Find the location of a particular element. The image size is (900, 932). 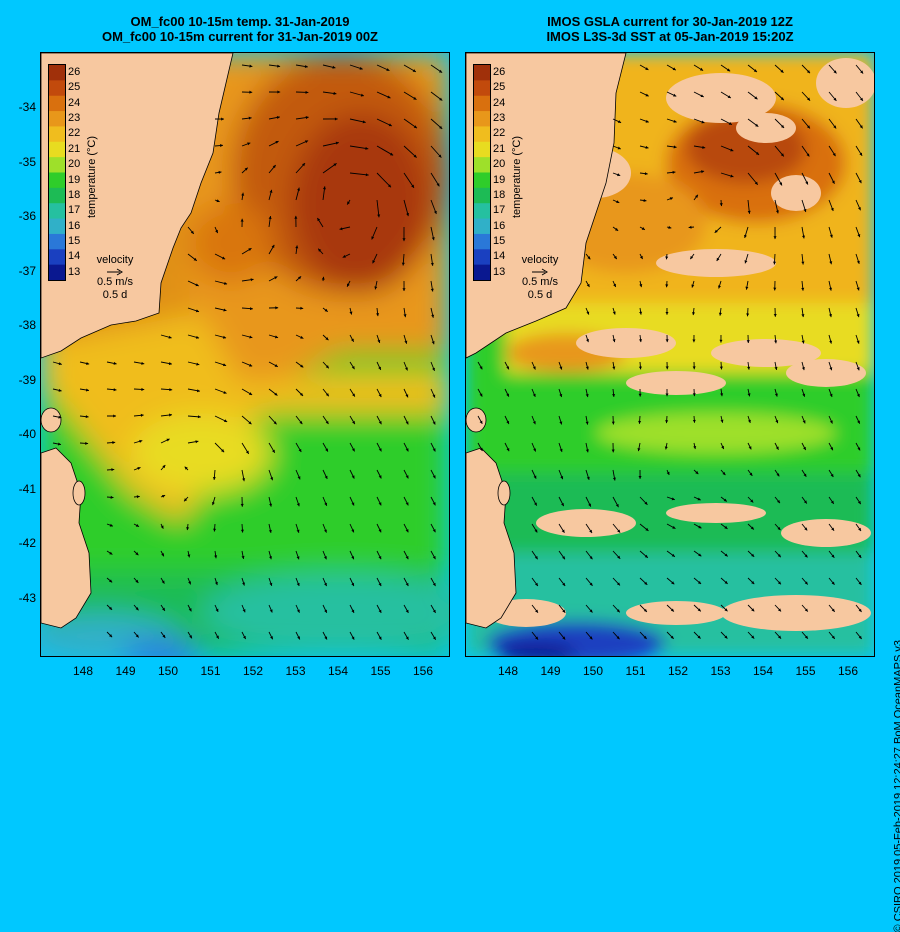

left-colorbar is located at coordinates (57, 172).